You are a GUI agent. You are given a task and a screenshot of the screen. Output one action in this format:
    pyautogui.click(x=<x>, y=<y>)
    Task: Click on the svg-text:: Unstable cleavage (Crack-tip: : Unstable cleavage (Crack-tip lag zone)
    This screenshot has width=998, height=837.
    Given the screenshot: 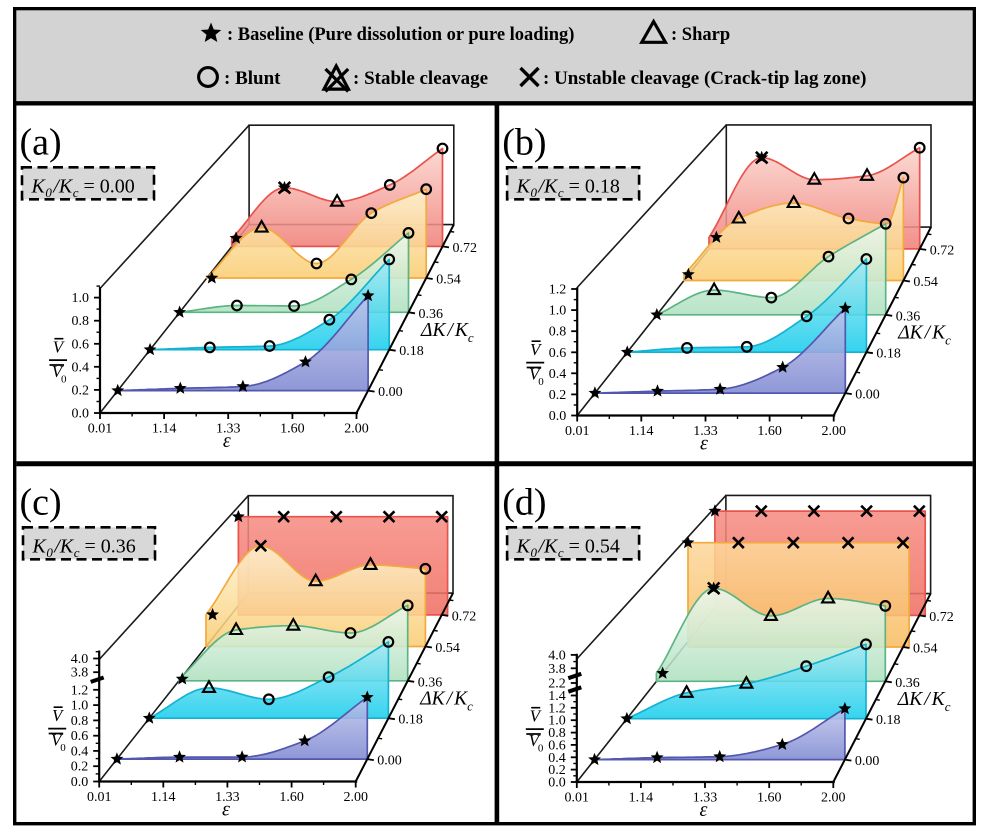 What is the action you would take?
    pyautogui.click(x=704, y=78)
    